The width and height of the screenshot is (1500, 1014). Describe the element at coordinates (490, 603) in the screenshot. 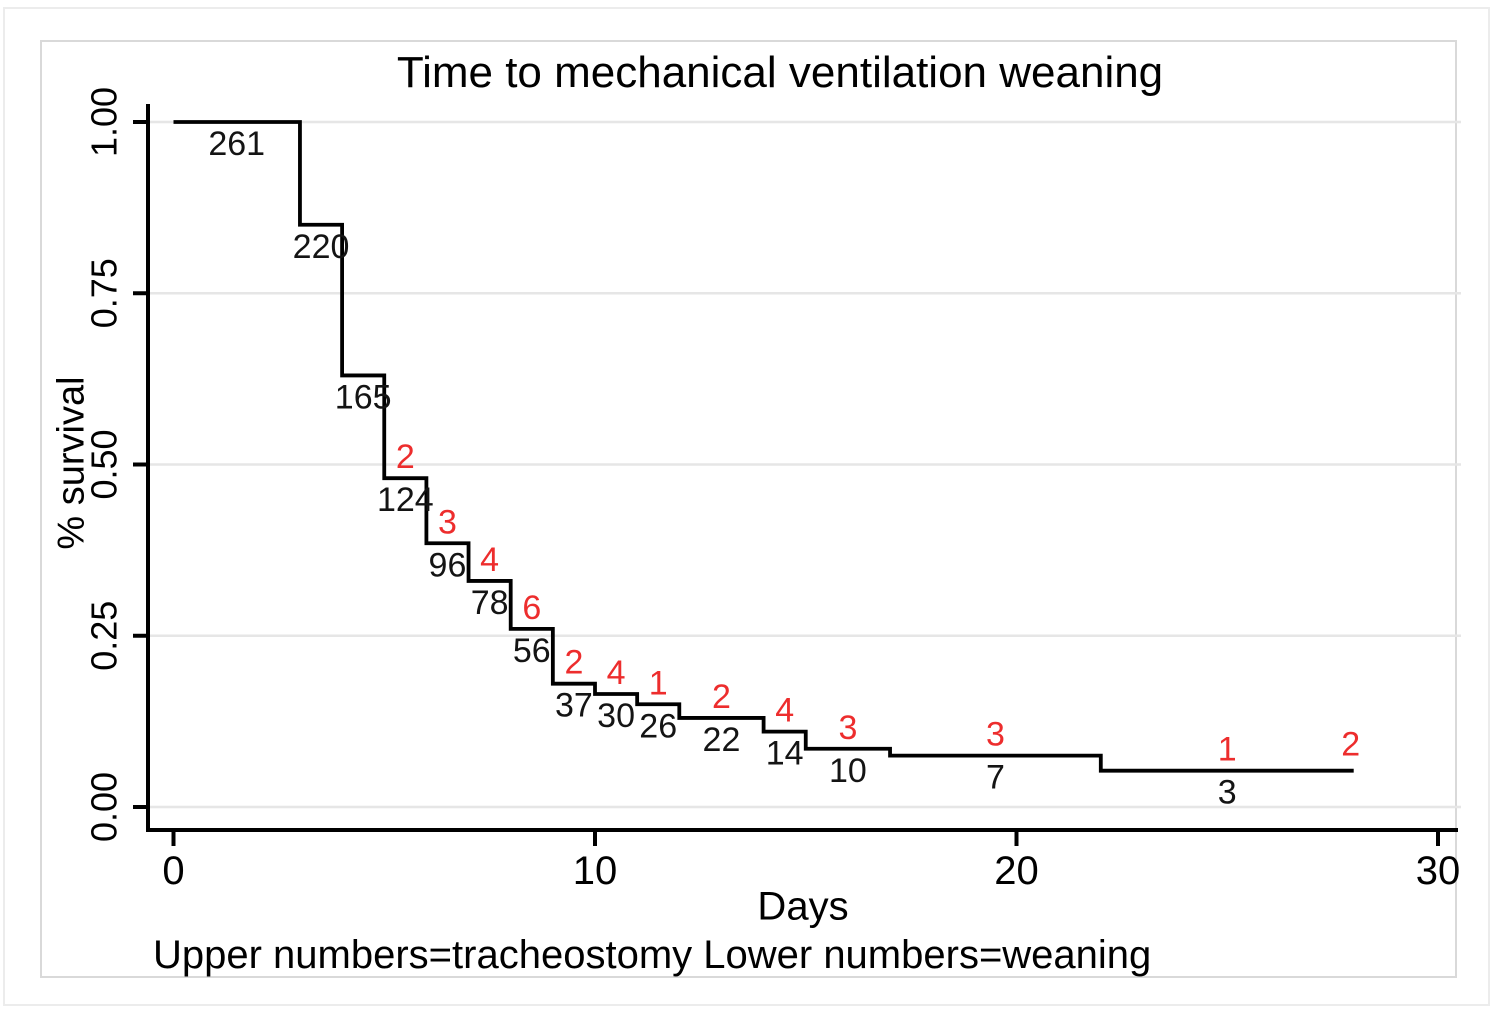

I see `weaning-at-risk-number: 78` at that location.